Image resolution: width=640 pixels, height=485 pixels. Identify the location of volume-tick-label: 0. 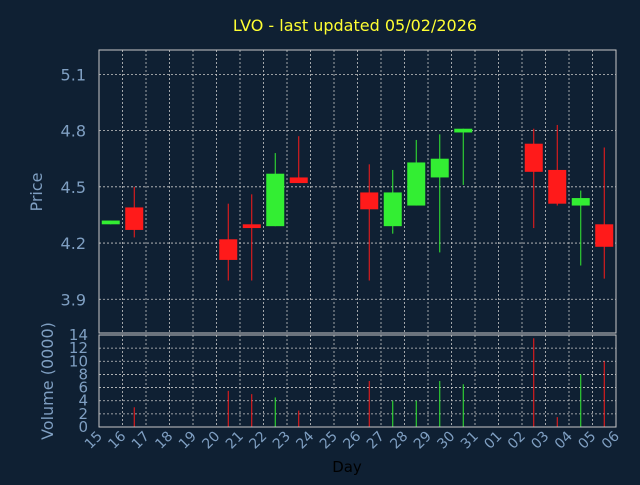
(83, 427).